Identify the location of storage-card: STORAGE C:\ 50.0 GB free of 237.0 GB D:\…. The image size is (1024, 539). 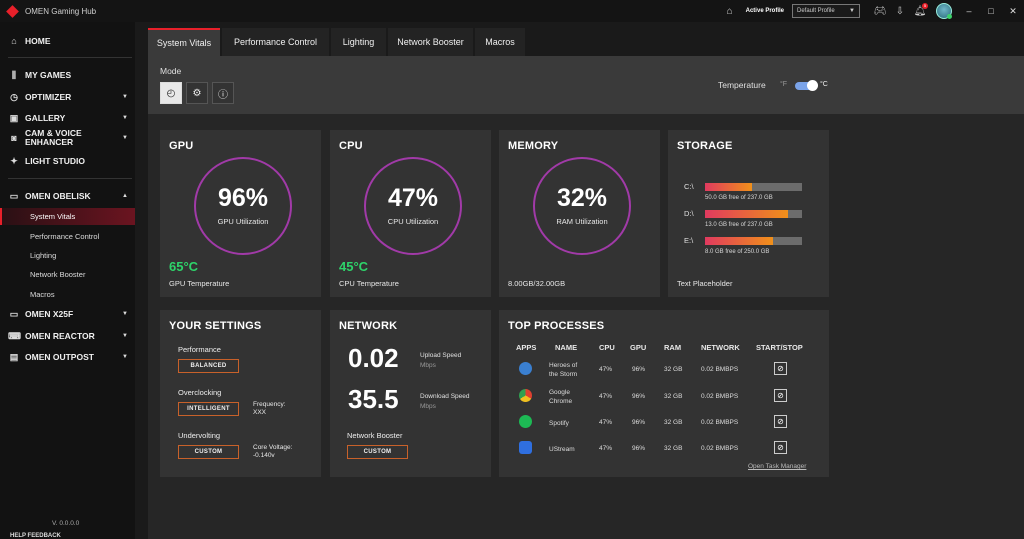
(748, 213).